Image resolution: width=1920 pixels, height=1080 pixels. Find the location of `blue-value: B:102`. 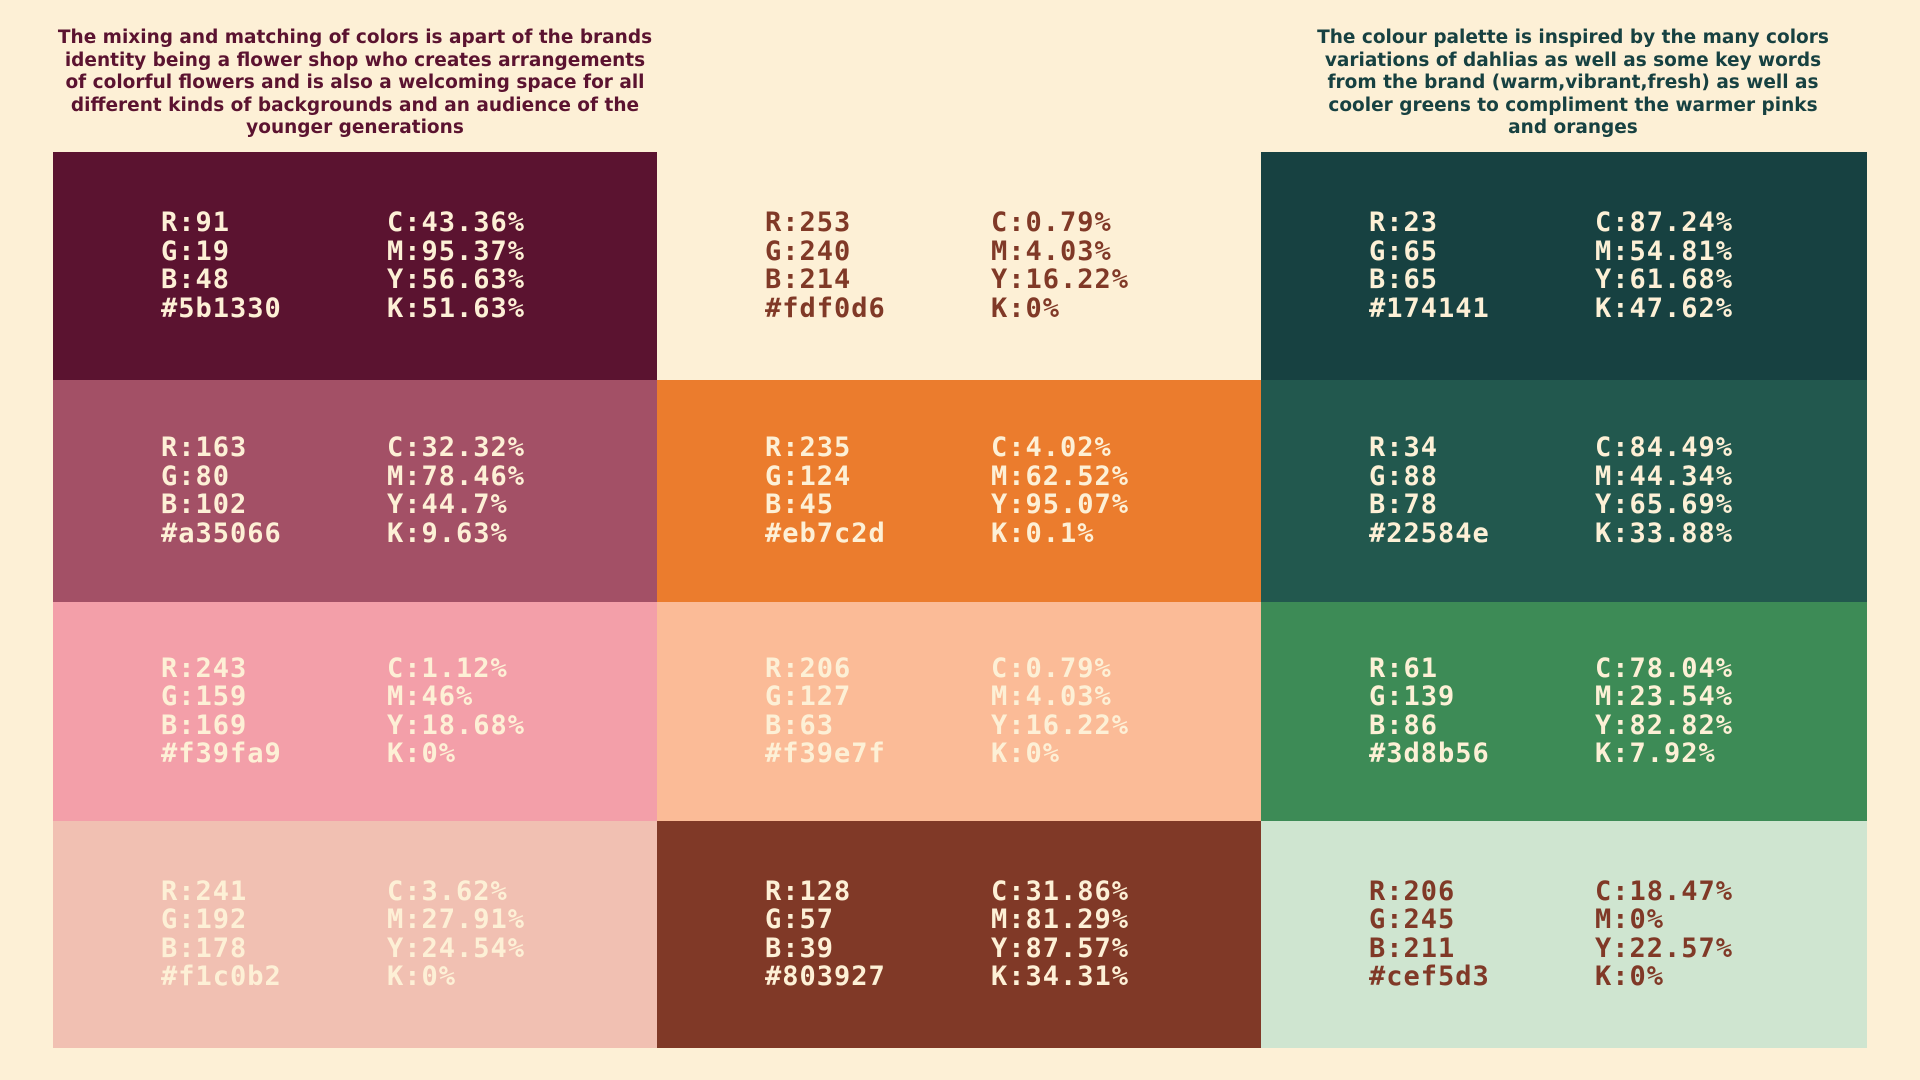

blue-value: B:102 is located at coordinates (204, 504).